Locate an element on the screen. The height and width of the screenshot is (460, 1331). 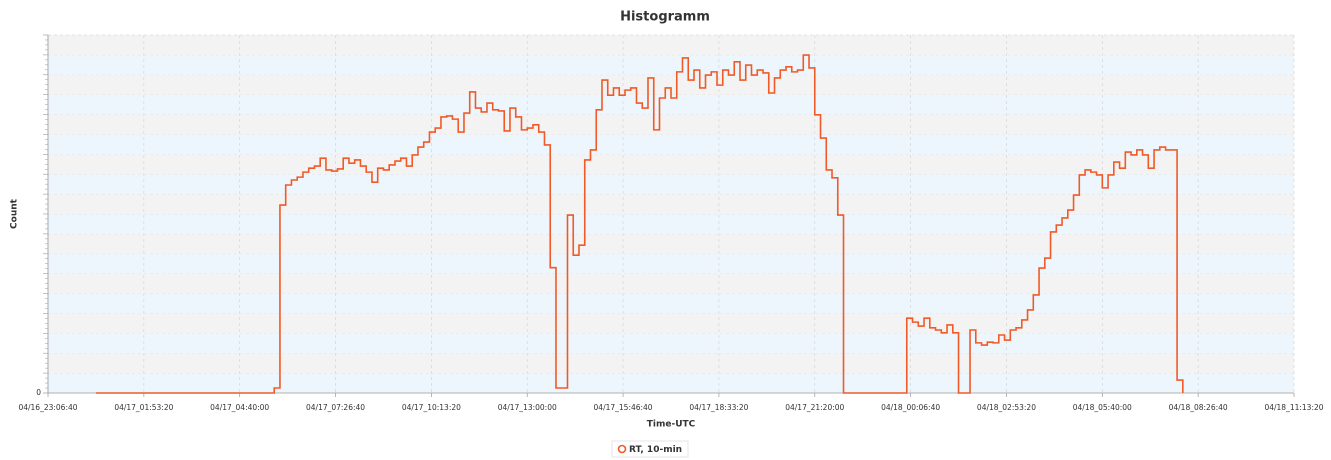
legend-marker is located at coordinates (622, 449).